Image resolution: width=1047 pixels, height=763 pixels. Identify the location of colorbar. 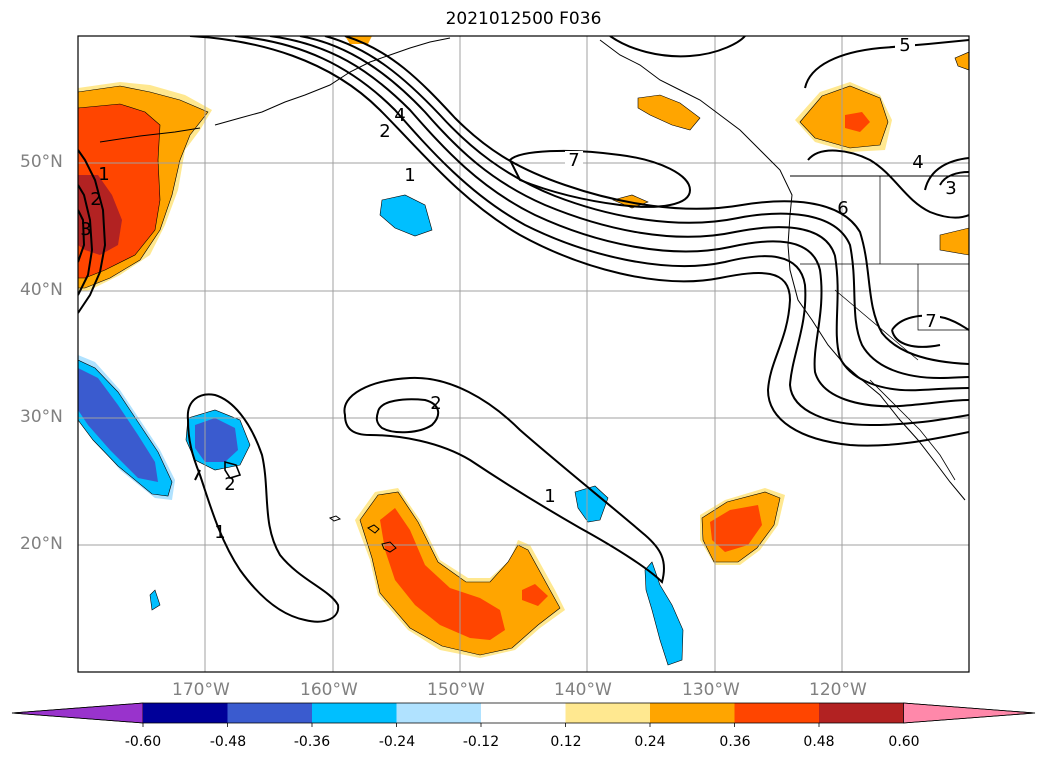
(523, 714).